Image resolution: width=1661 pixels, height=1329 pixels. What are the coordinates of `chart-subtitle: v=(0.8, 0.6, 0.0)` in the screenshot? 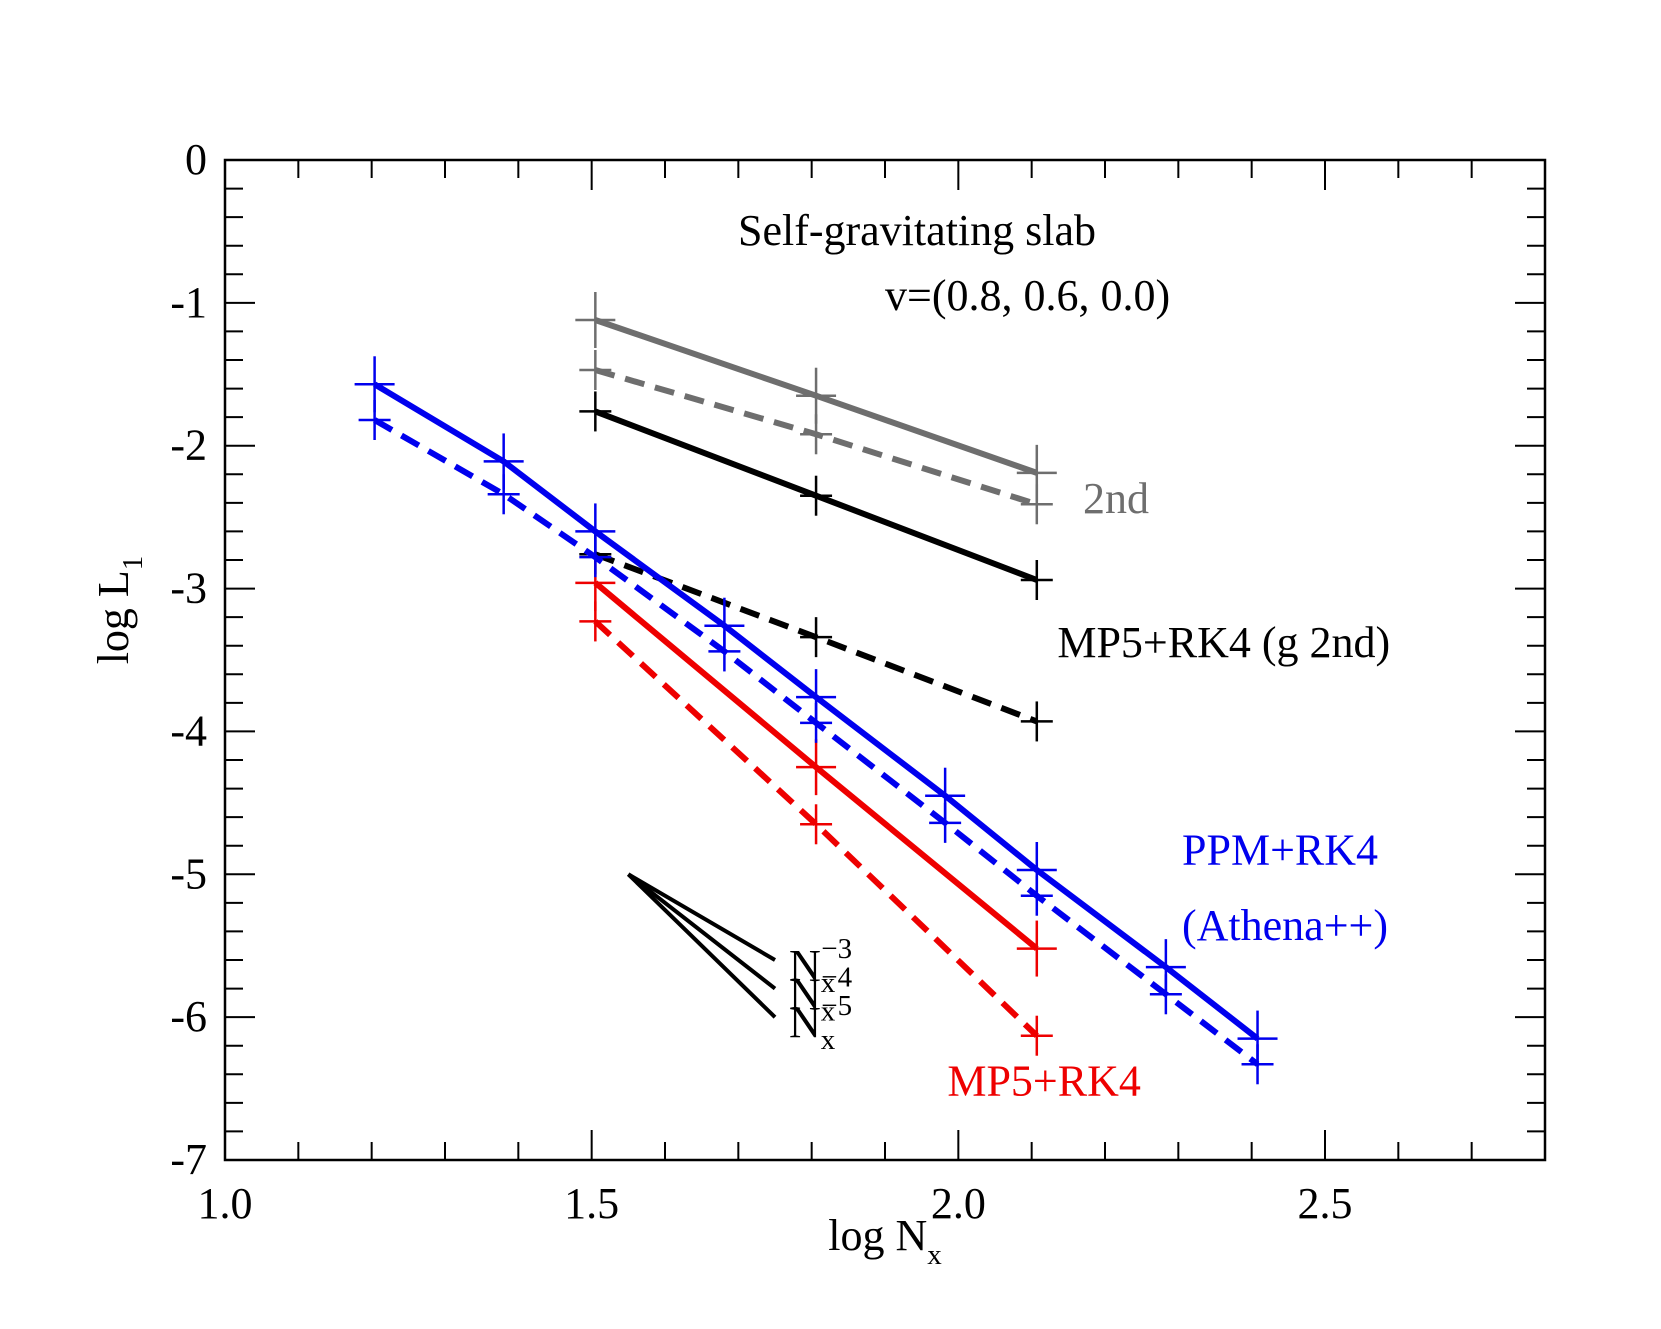 It's located at (1027, 295).